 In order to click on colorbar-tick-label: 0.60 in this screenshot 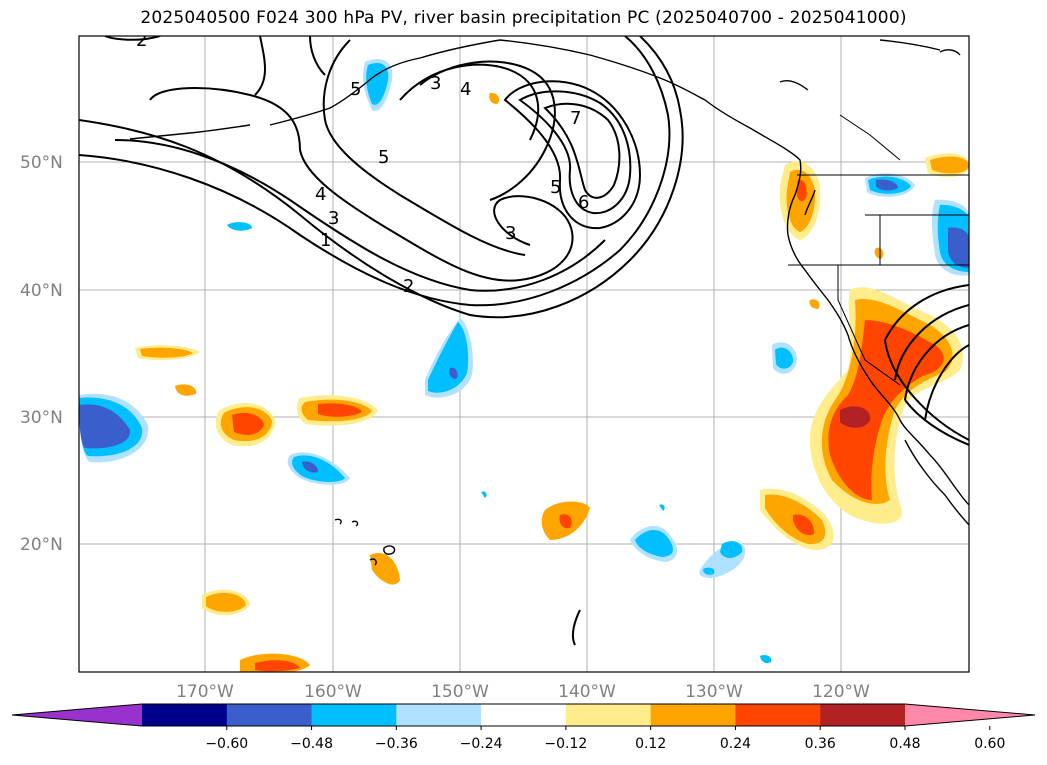, I will do `click(989, 744)`.